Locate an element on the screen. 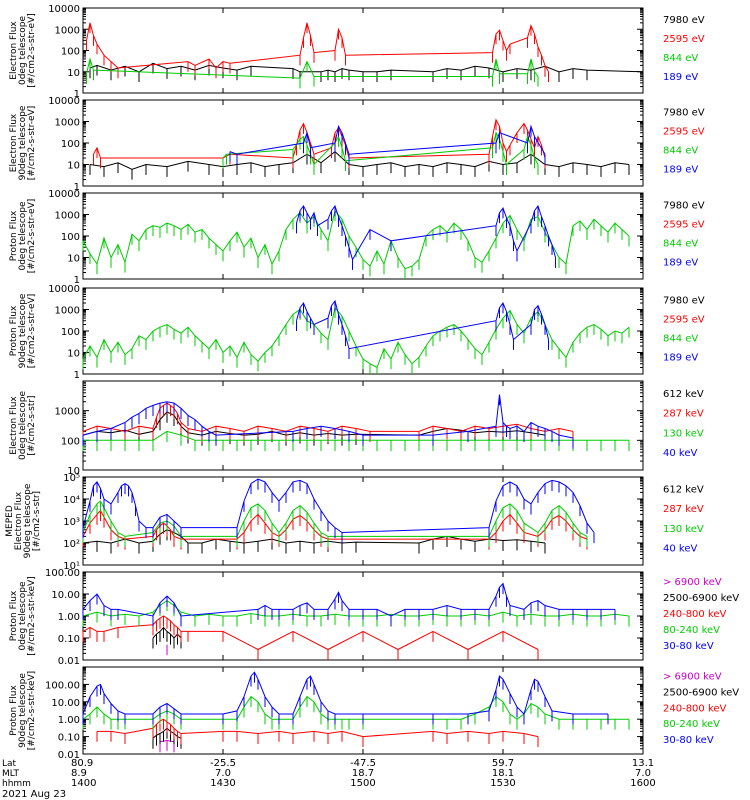 Image resolution: width=750 pixels, height=800 pixels. x-tick-label: -47.5 is located at coordinates (363, 763).